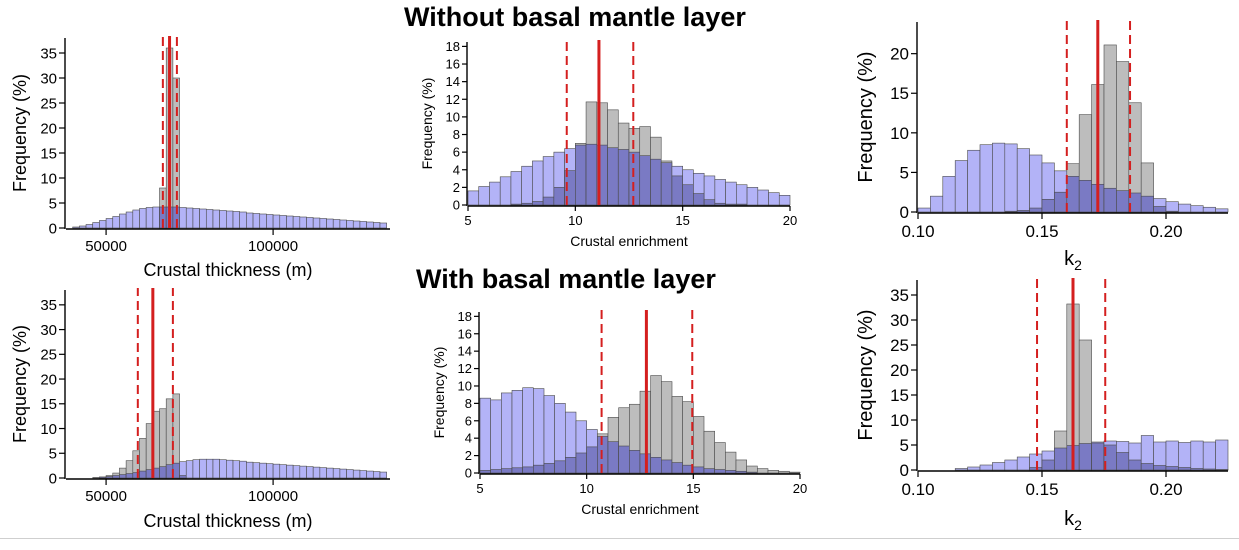 The height and width of the screenshot is (550, 1239). Describe the element at coordinates (904, 445) in the screenshot. I see `y-tick-label: 5` at that location.